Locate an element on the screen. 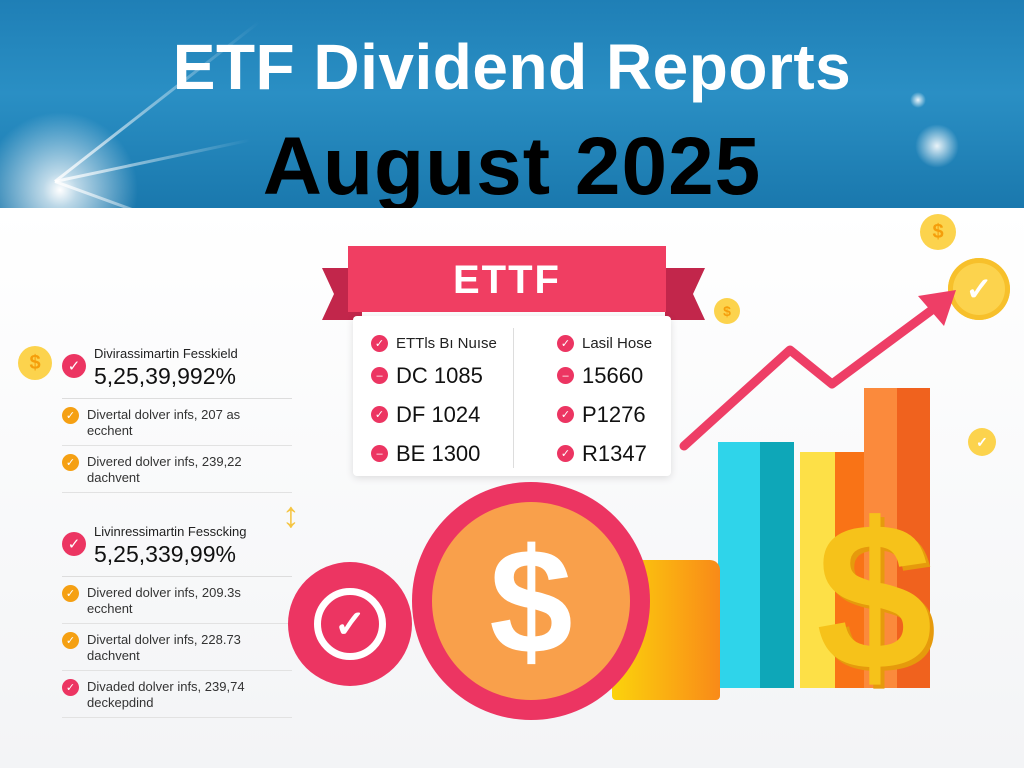  page-title: ETF Dividend Reports is located at coordinates (512, 67).